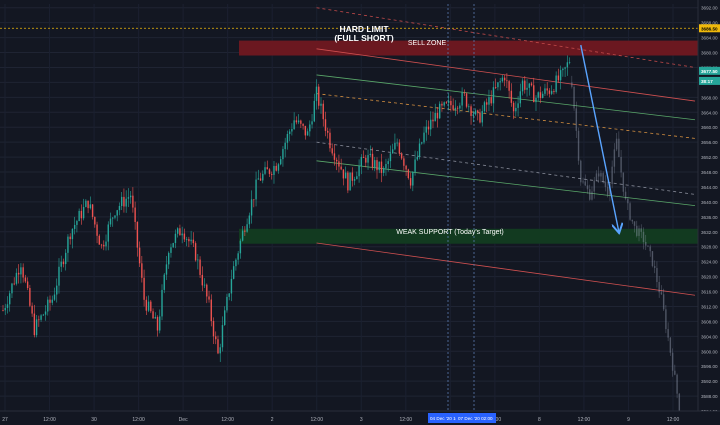  What do you see at coordinates (506, 75) in the screenshot?
I see `channel-upper` at bounding box center [506, 75].